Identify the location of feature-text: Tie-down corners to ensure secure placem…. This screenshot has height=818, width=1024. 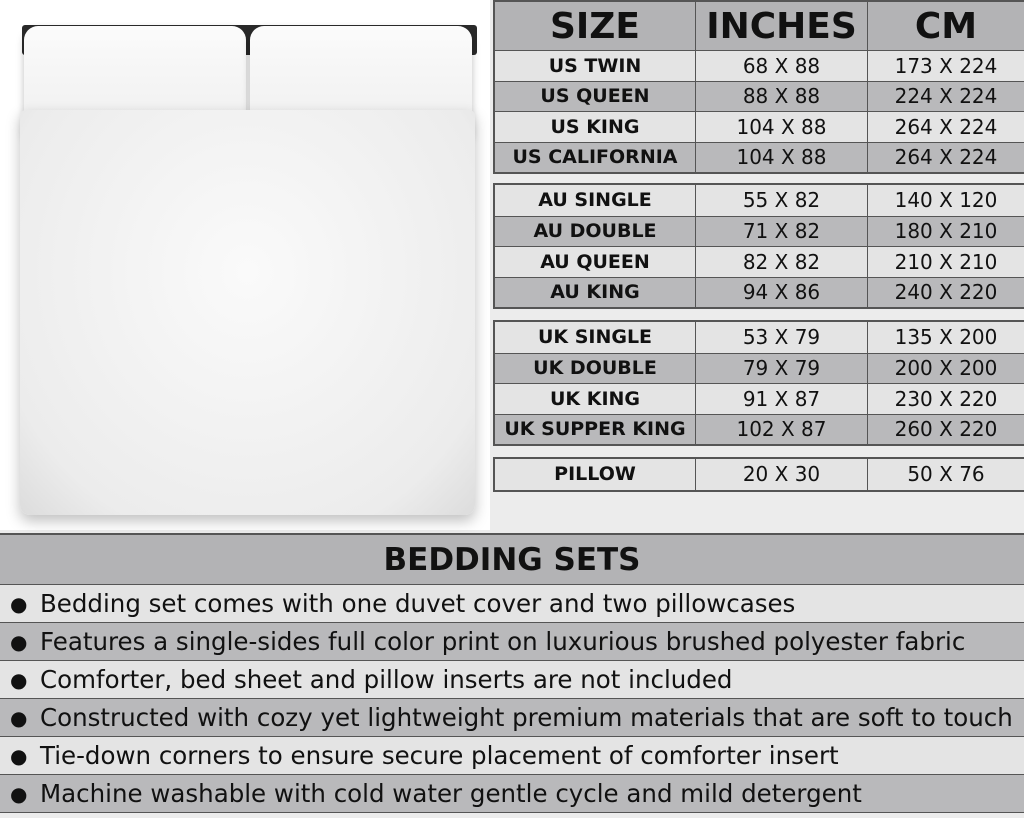
(439, 755).